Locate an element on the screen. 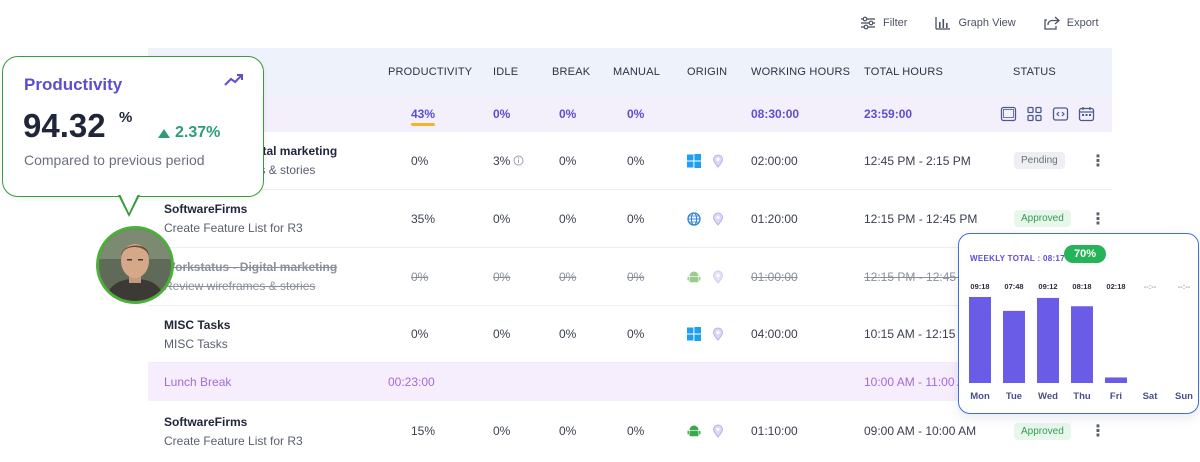  summary-idle: 0% is located at coordinates (502, 114).